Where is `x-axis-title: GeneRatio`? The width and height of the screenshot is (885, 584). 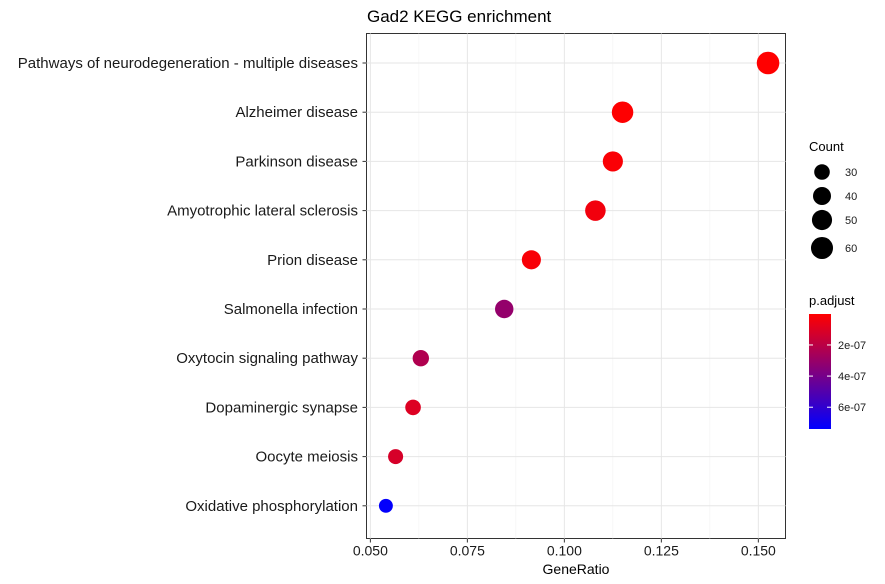 x-axis-title: GeneRatio is located at coordinates (576, 569).